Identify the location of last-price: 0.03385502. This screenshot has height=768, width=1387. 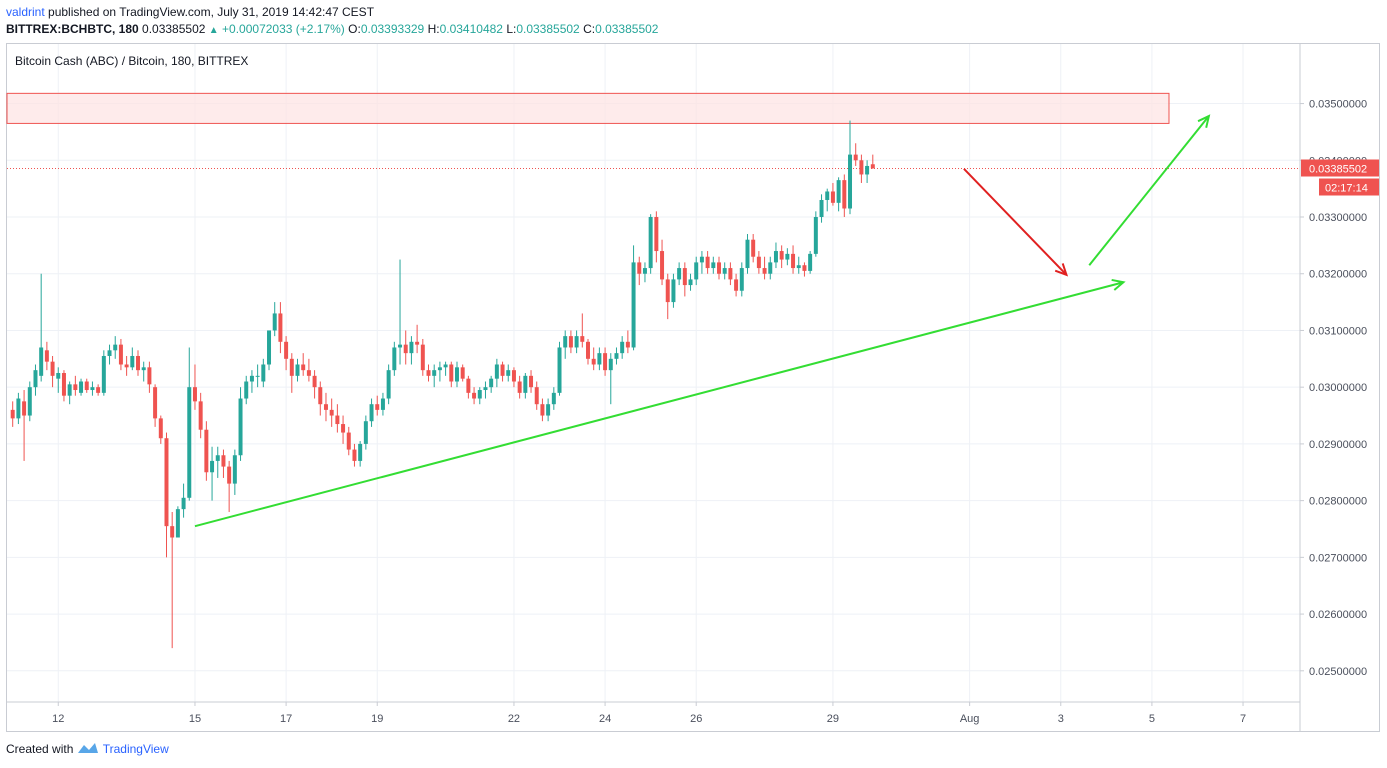
(174, 29).